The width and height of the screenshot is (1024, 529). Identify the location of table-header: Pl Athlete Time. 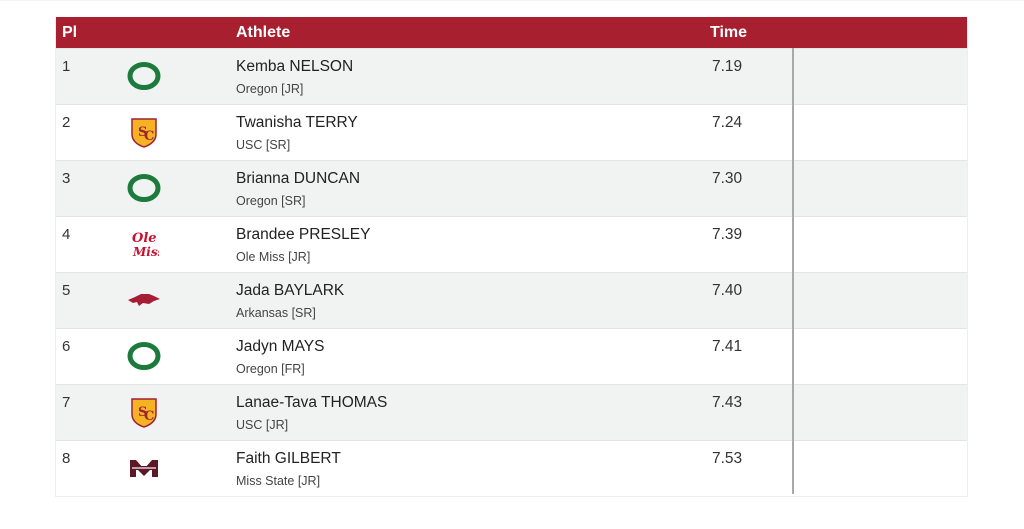
(511, 32).